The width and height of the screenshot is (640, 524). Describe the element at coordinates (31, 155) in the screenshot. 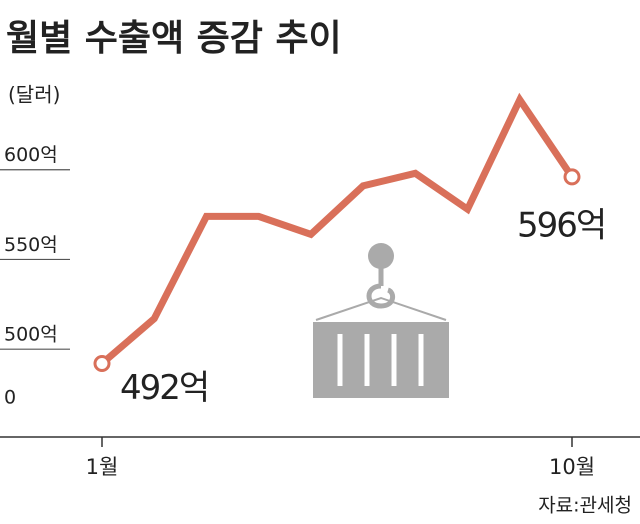

I see `y-tick-label: 600억` at that location.